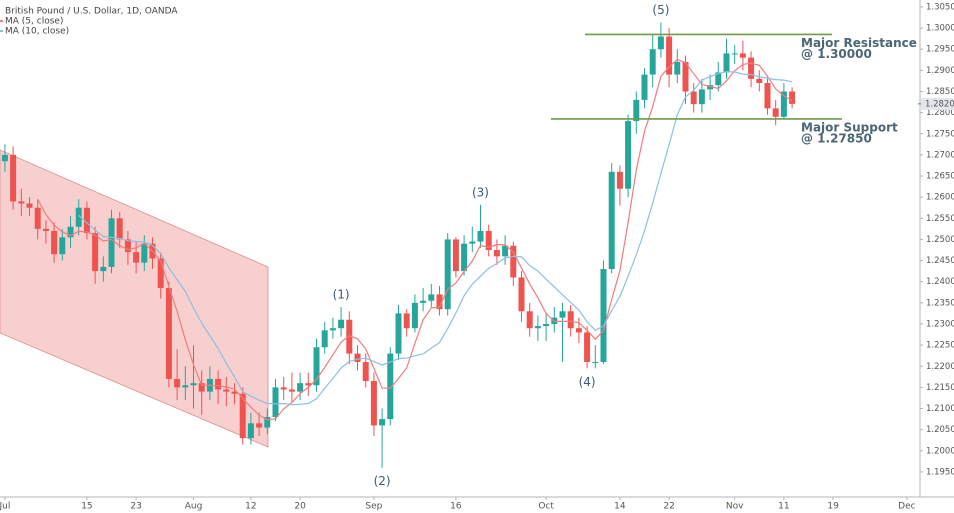  What do you see at coordinates (940, 240) in the screenshot?
I see `y-tick-label: 1.25000` at bounding box center [940, 240].